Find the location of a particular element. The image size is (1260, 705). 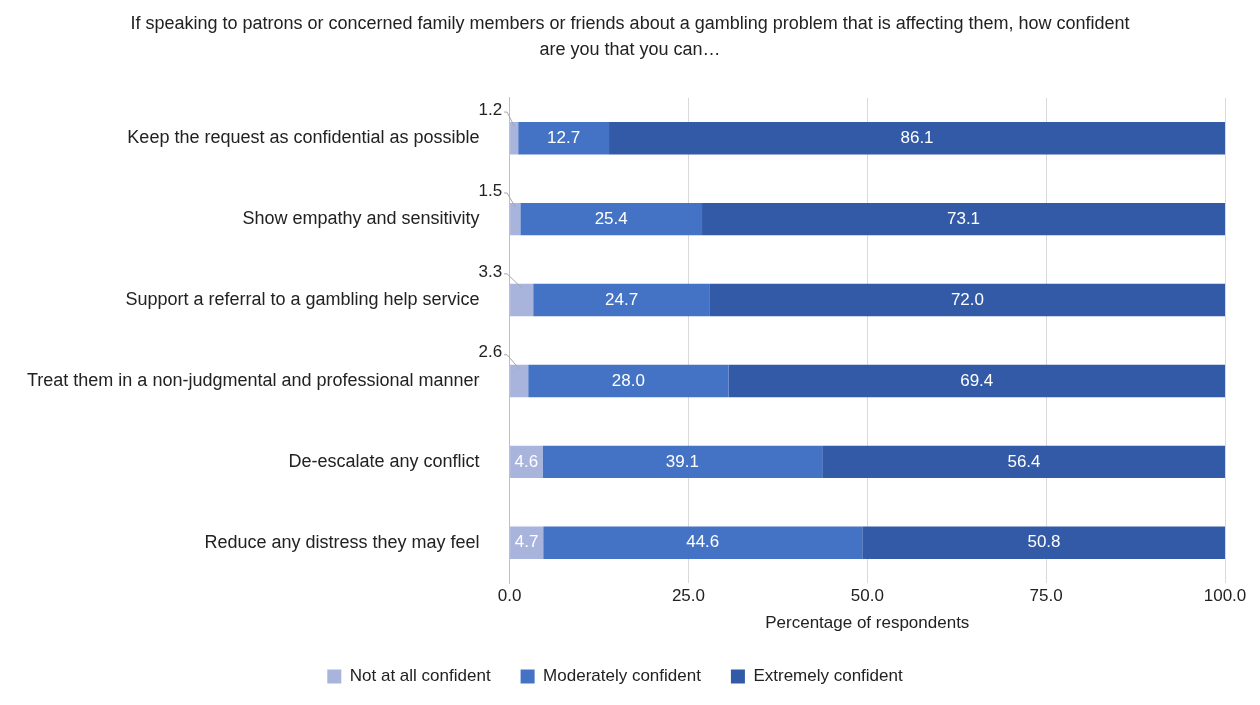

data-label: 73.1 is located at coordinates (963, 218).